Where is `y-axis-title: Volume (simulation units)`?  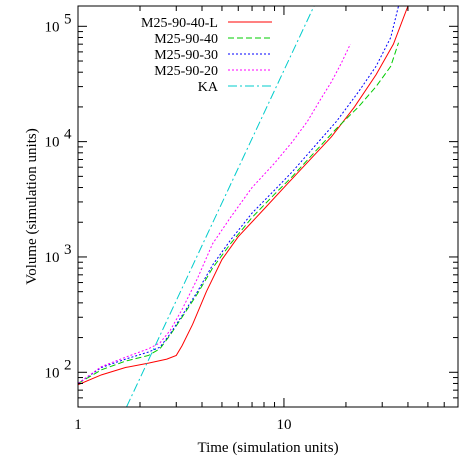 y-axis-title: Volume (simulation units) is located at coordinates (32, 206).